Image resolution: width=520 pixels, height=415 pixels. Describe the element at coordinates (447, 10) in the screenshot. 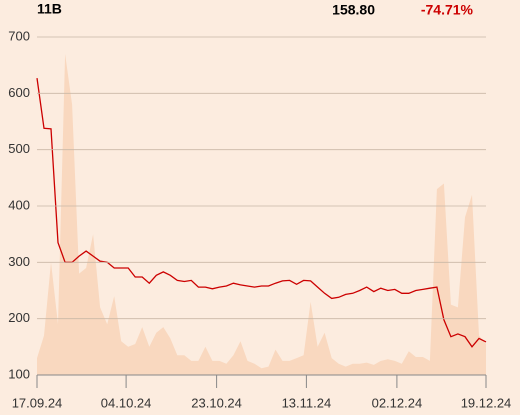

I see `change-label: -74.71%` at that location.